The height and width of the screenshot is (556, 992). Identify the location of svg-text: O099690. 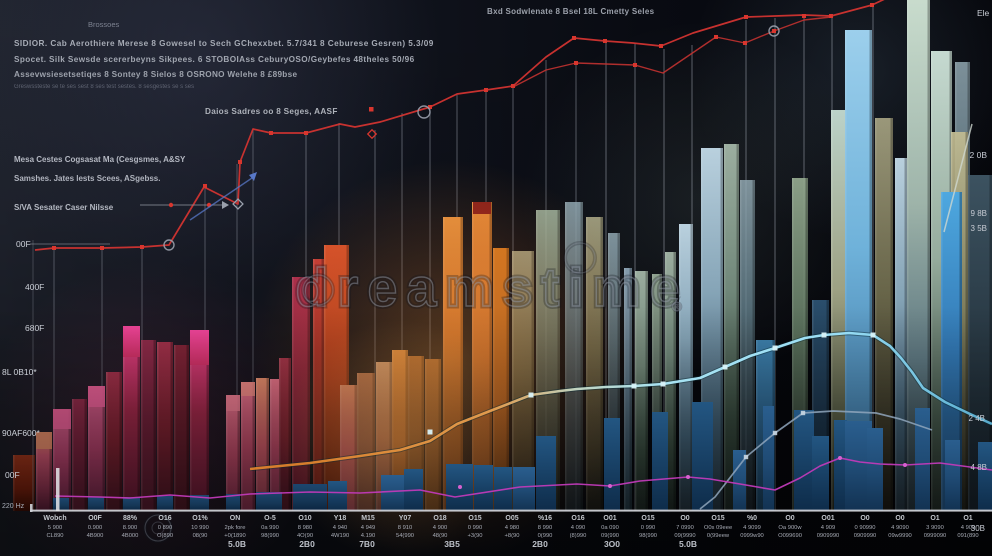
(790, 536).